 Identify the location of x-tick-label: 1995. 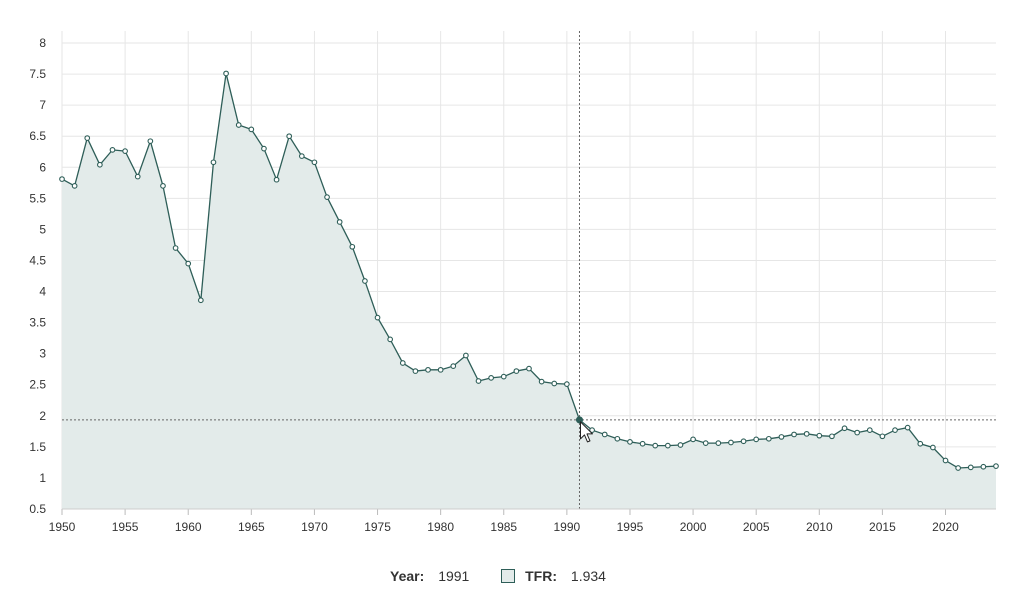
(630, 527).